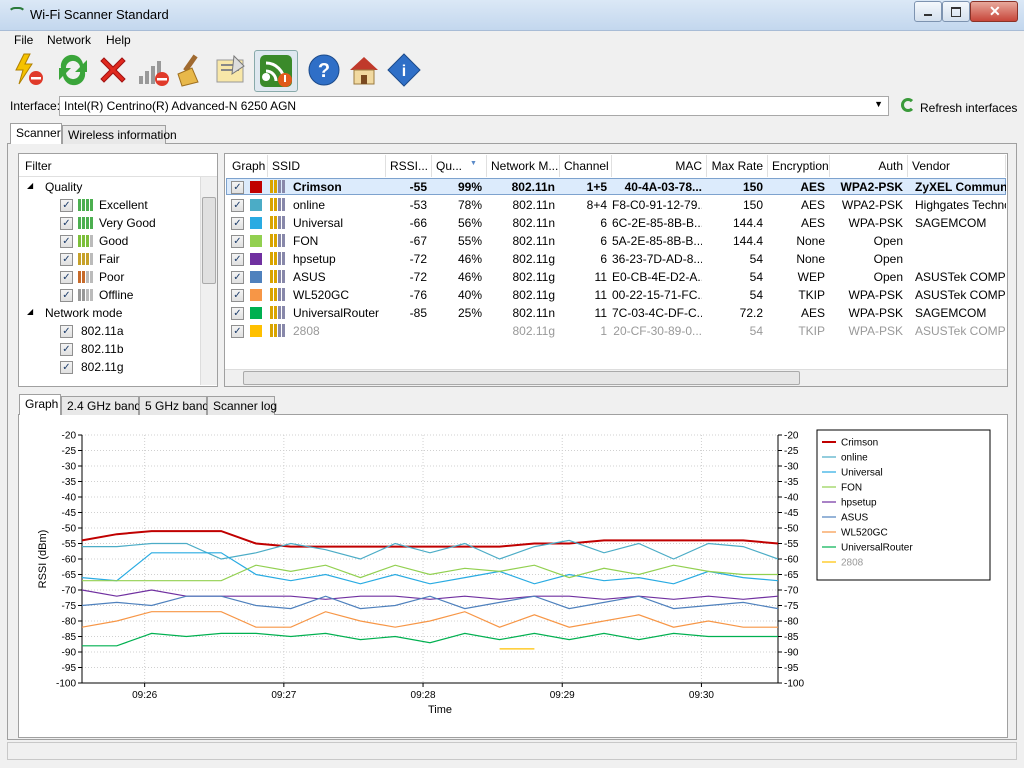 This screenshot has height=768, width=1024. I want to click on filter-scrollbar, so click(208, 281).